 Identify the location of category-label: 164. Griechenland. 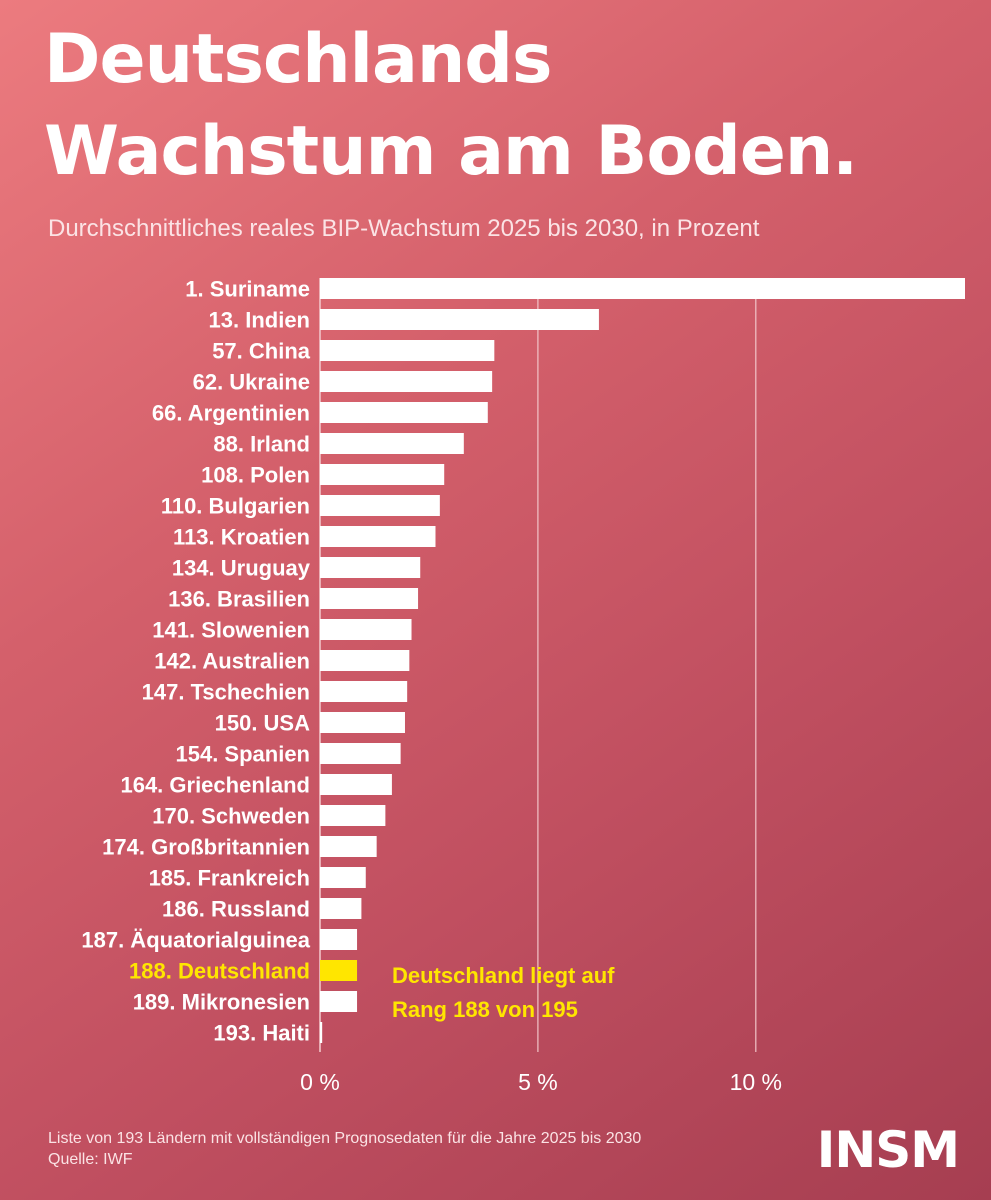
(215, 785).